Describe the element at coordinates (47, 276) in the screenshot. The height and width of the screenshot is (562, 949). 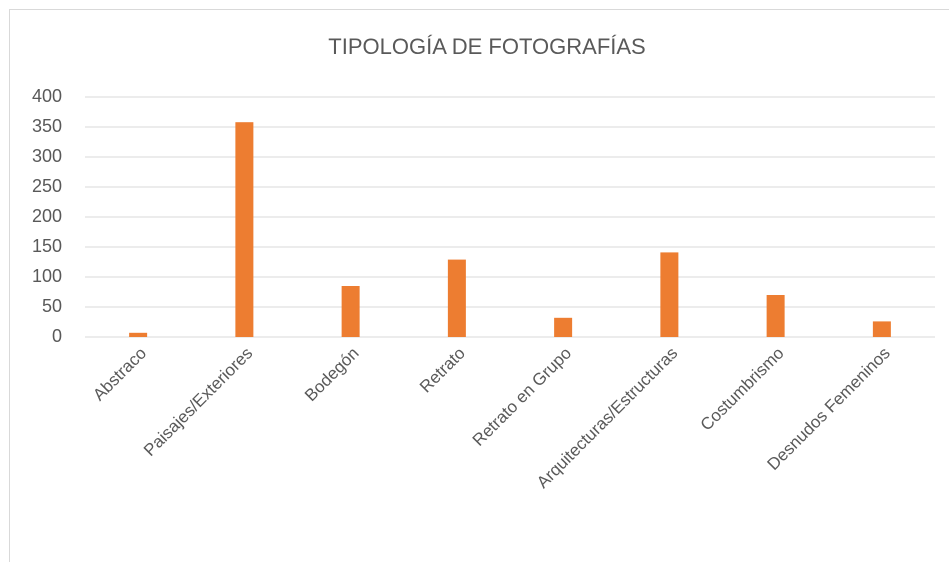
I see `y-tick-label: 100` at that location.